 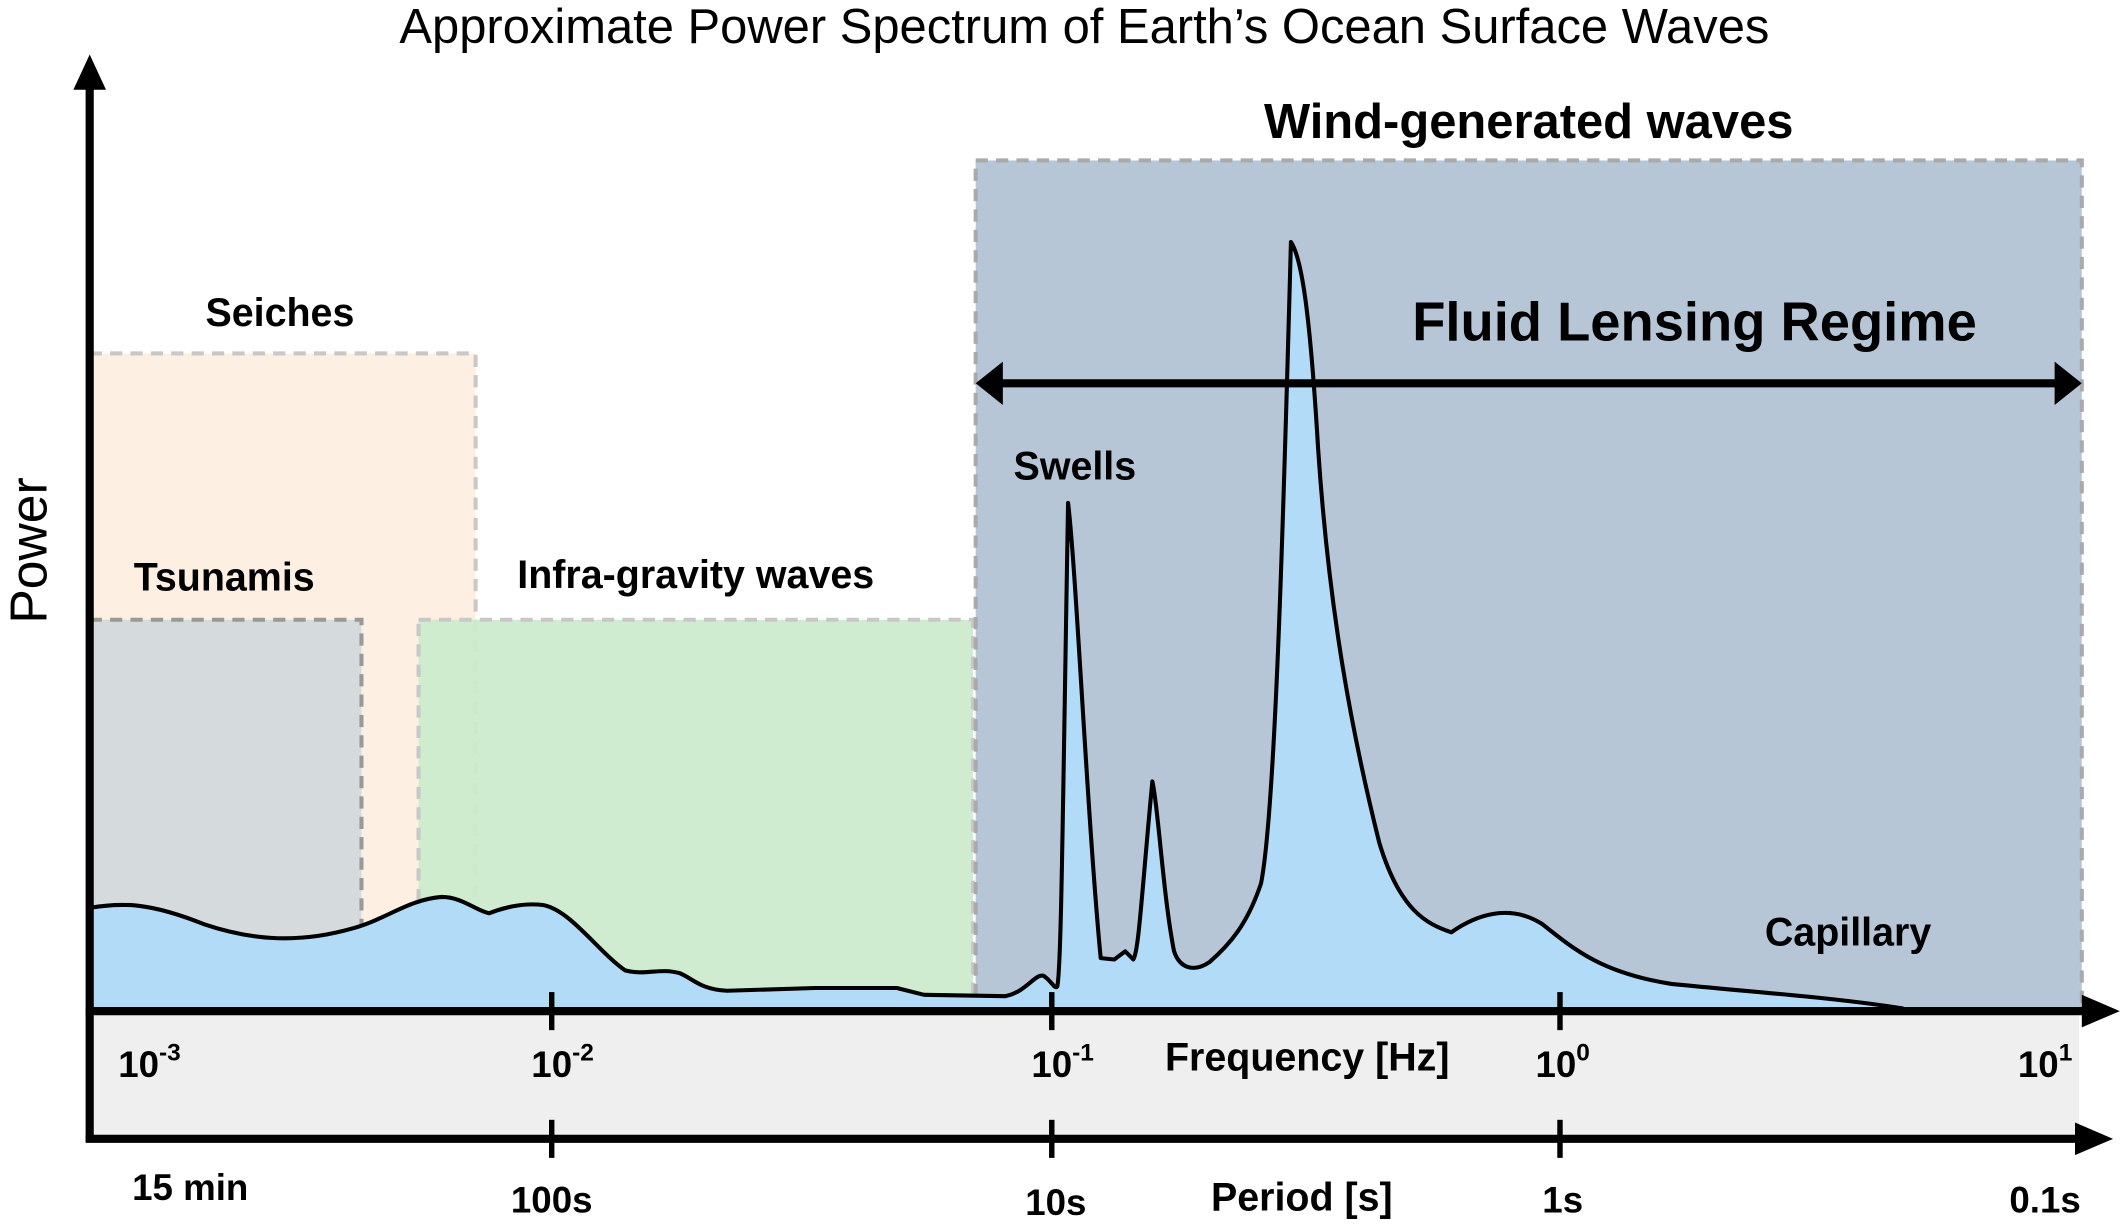 I want to click on frequency-tick-label: 10⁻², so click(x=562, y=1062).